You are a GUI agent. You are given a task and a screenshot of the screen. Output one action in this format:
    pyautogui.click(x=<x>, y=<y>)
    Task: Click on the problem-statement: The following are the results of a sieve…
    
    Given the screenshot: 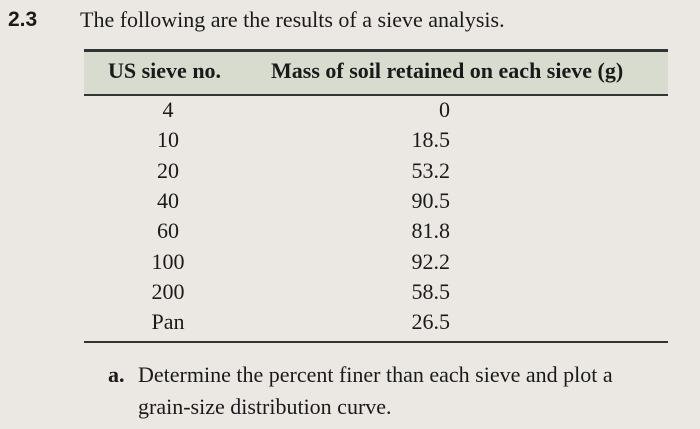 What is the action you would take?
    pyautogui.click(x=292, y=19)
    